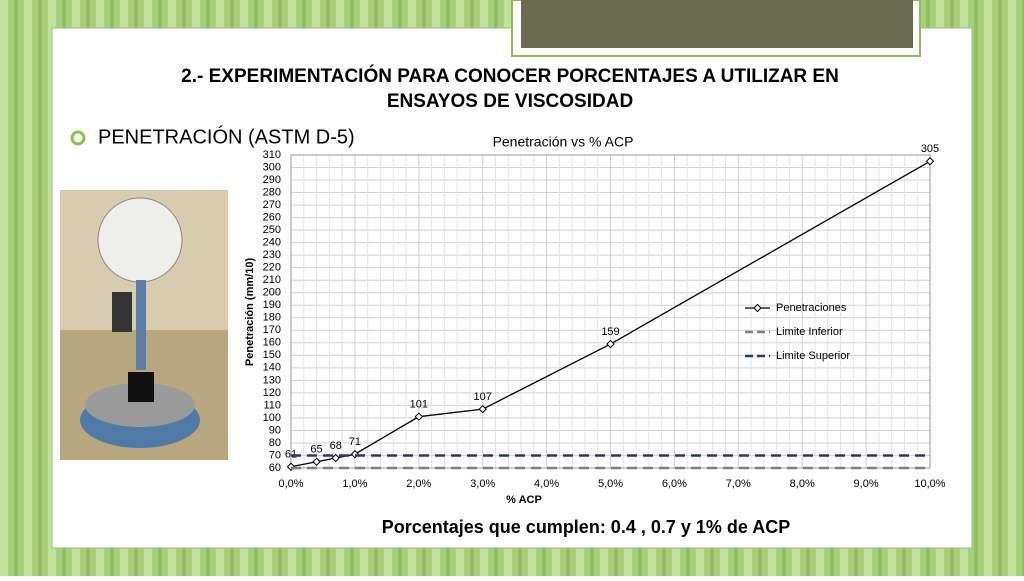 This screenshot has width=1024, height=581. I want to click on x-tick-label: 3,0%, so click(482, 484).